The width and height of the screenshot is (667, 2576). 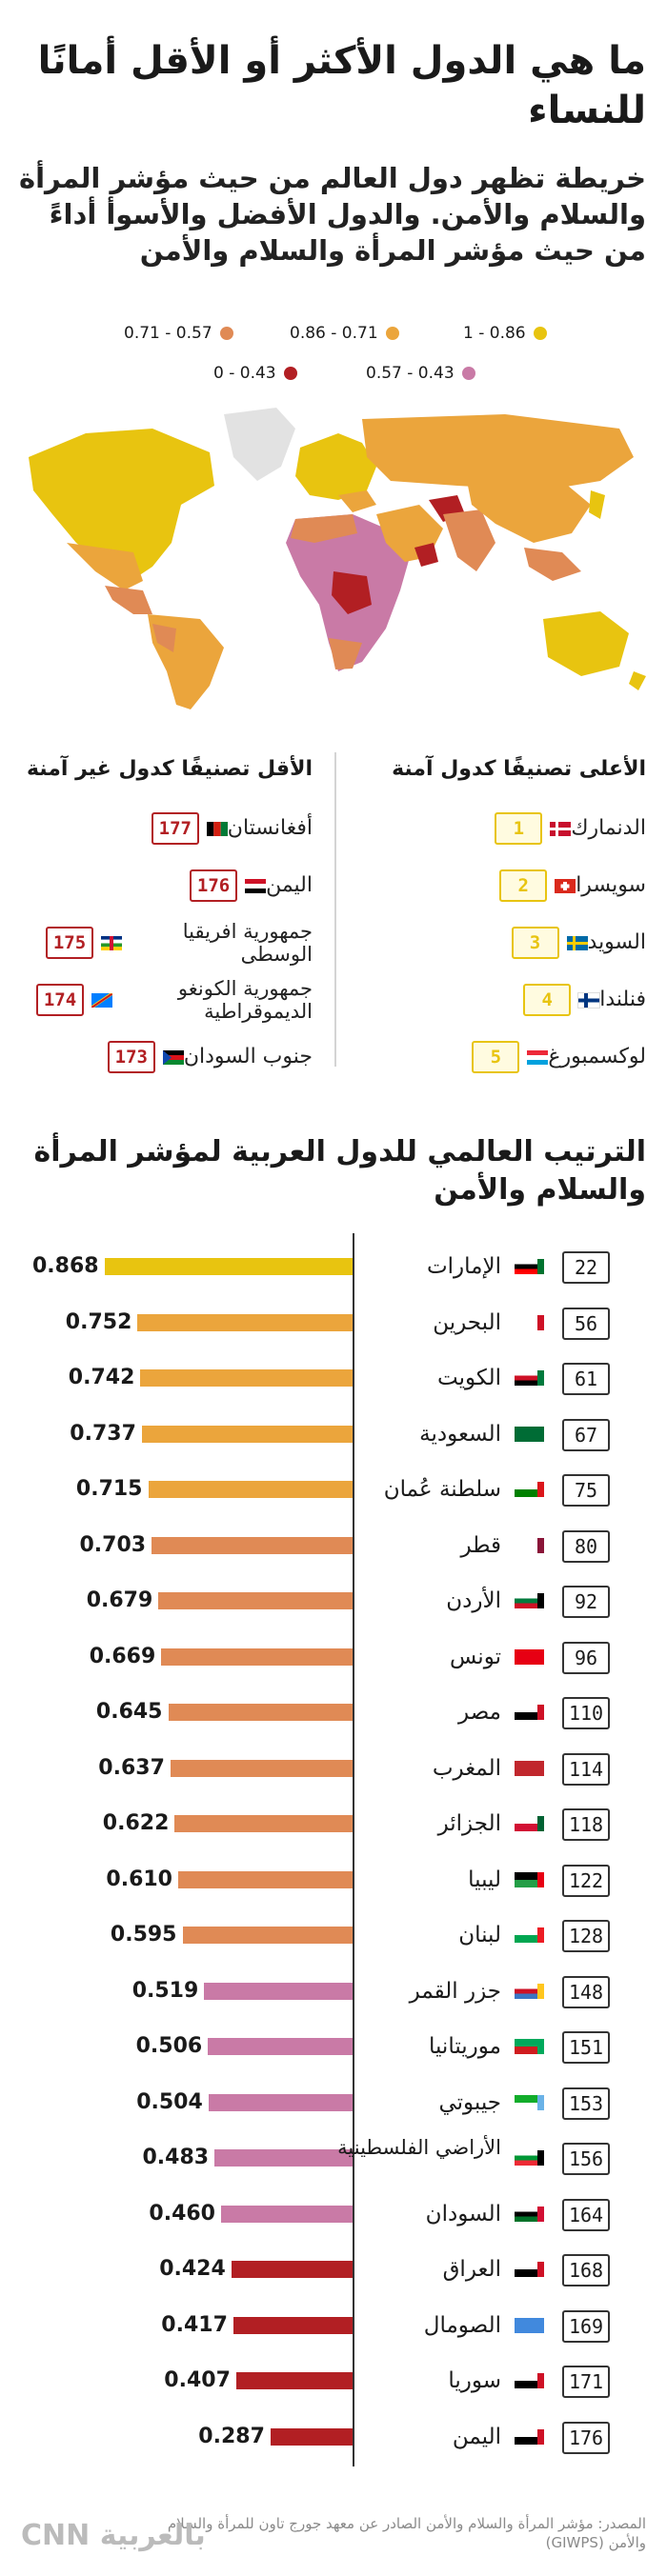 I want to click on data-label: 0.669, so click(x=122, y=1656).